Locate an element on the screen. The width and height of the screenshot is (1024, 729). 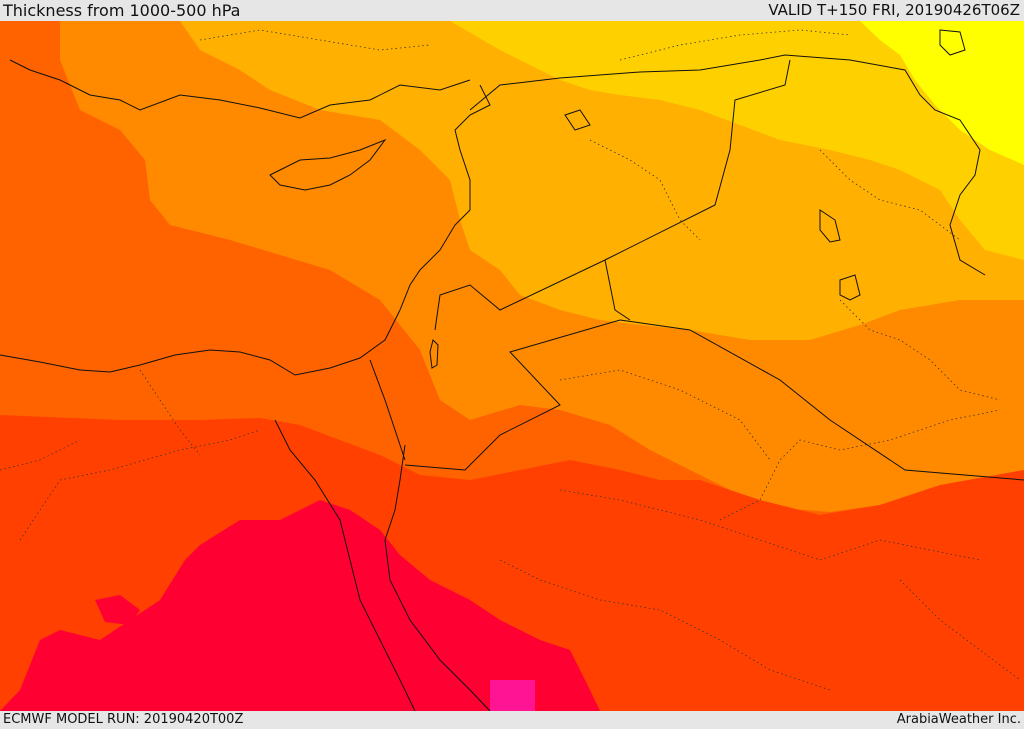
map-title: Thickness from 1000-500 hPa is located at coordinates (122, 10).